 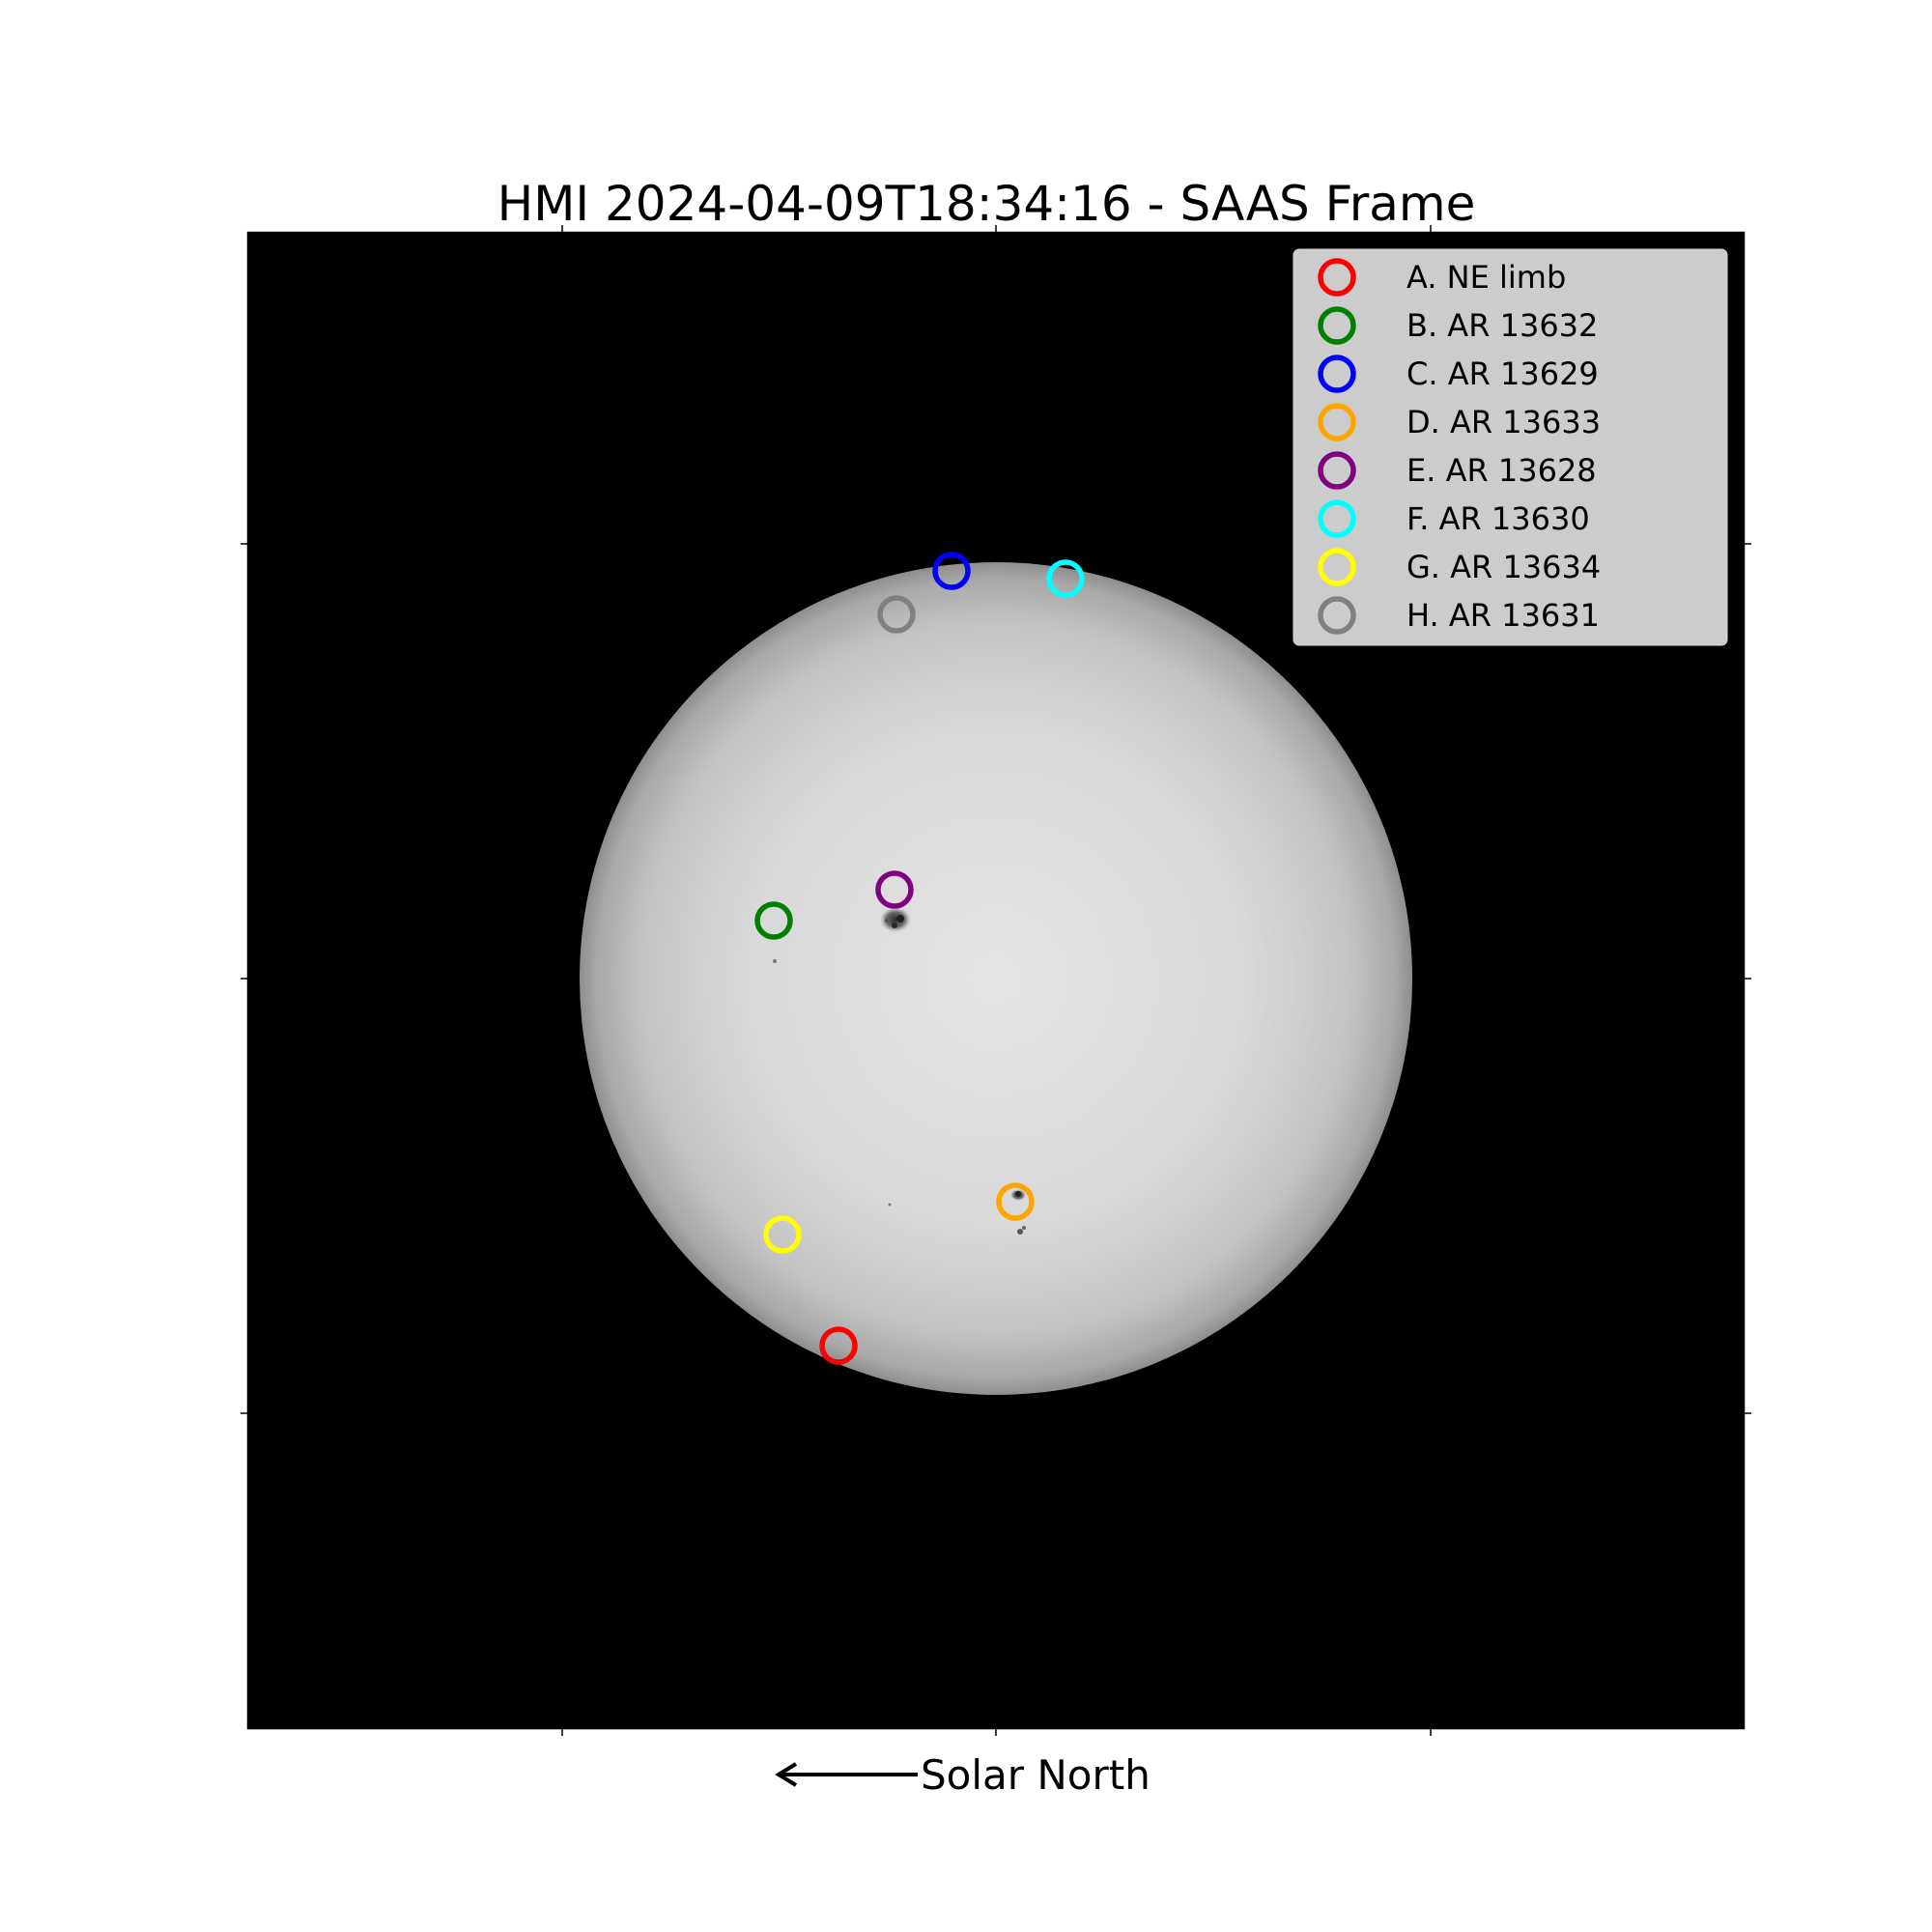 What do you see at coordinates (1502, 373) in the screenshot?
I see `legend-label-2: C. AR 13629` at bounding box center [1502, 373].